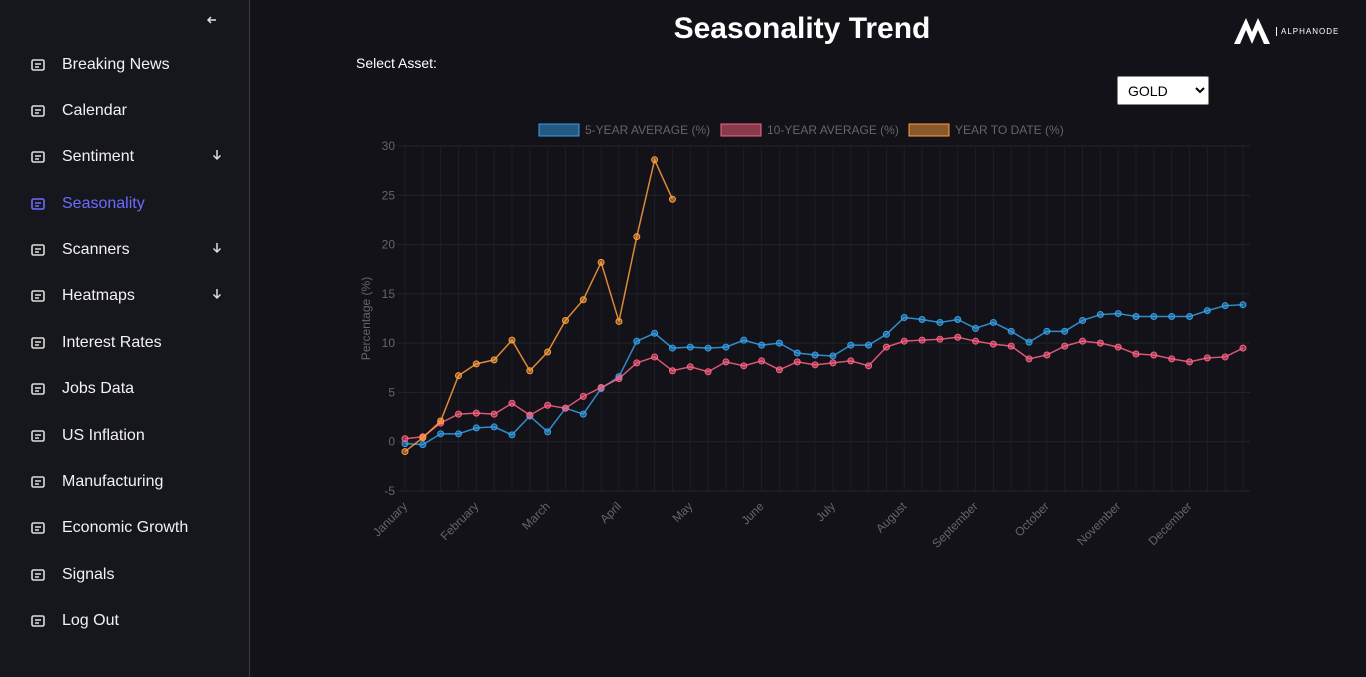  What do you see at coordinates (929, 130) in the screenshot?
I see `legend-swatch` at bounding box center [929, 130].